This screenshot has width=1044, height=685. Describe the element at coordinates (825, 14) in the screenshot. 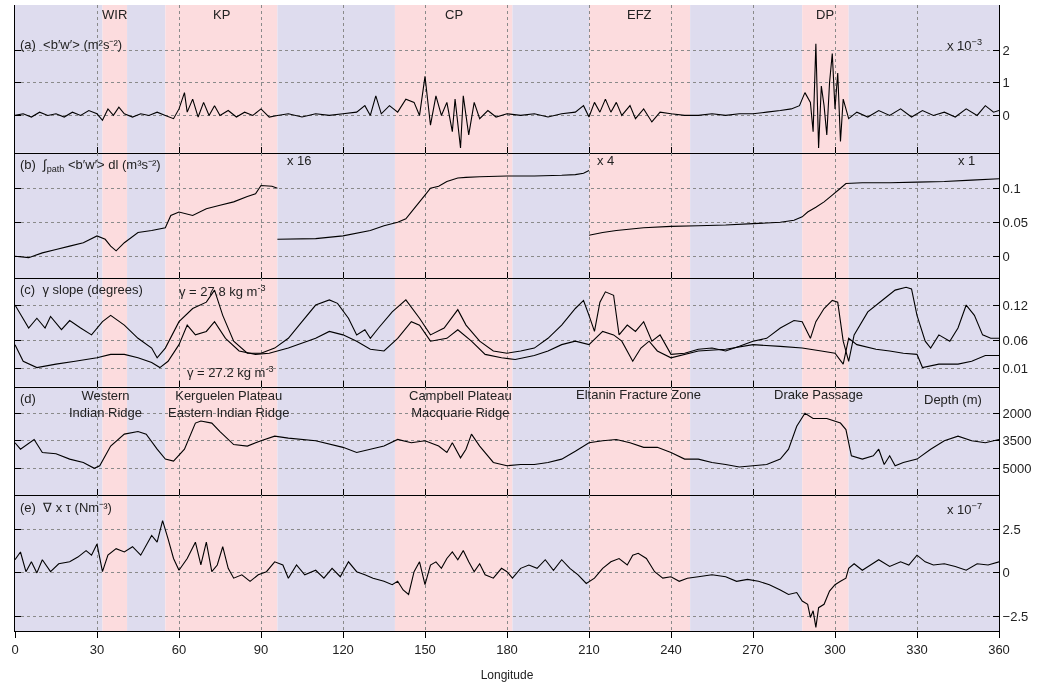

I see `band-label: DP` at that location.